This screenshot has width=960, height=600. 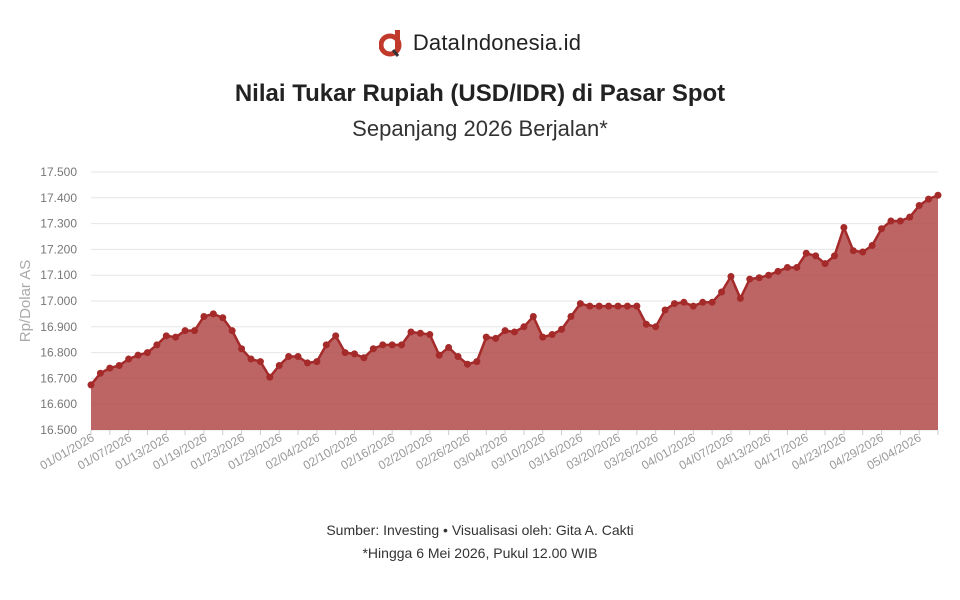 I want to click on y-tick-label: 17.300, so click(x=58, y=224).